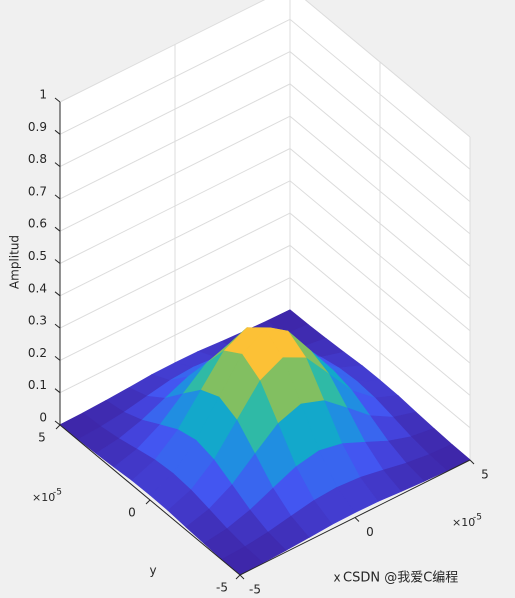 This screenshot has width=515, height=598. I want to click on y-axis-label: y, so click(152, 571).